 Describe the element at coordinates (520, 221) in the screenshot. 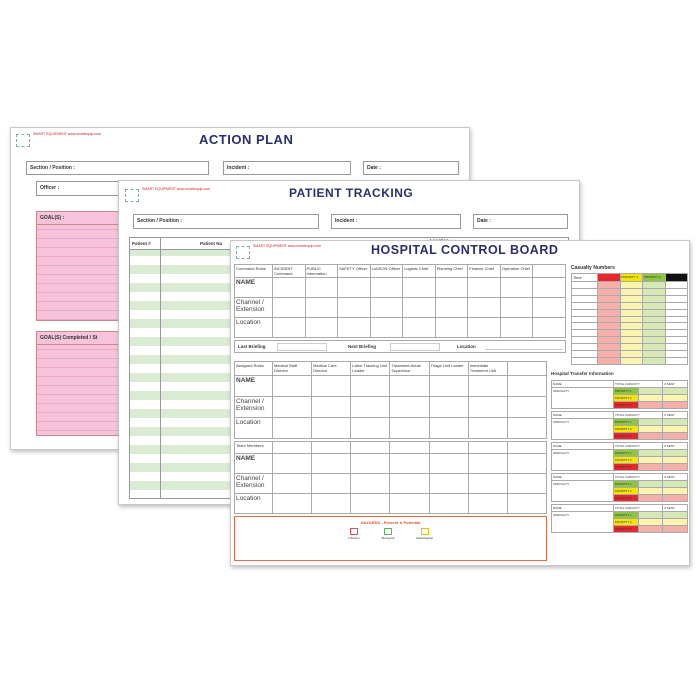

I see `date-field: Date :` at that location.